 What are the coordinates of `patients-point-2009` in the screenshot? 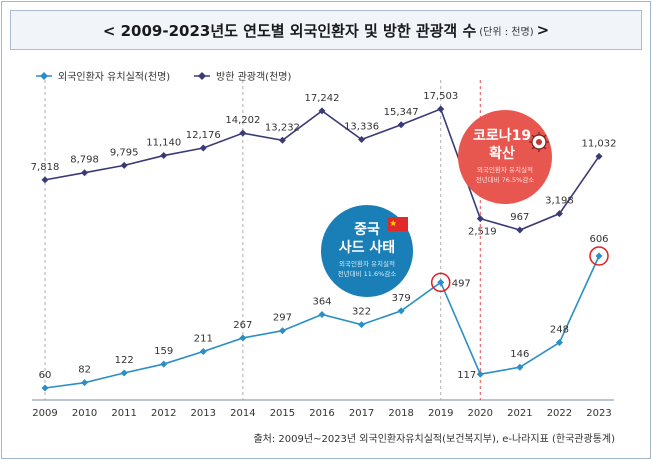 It's located at (45, 388).